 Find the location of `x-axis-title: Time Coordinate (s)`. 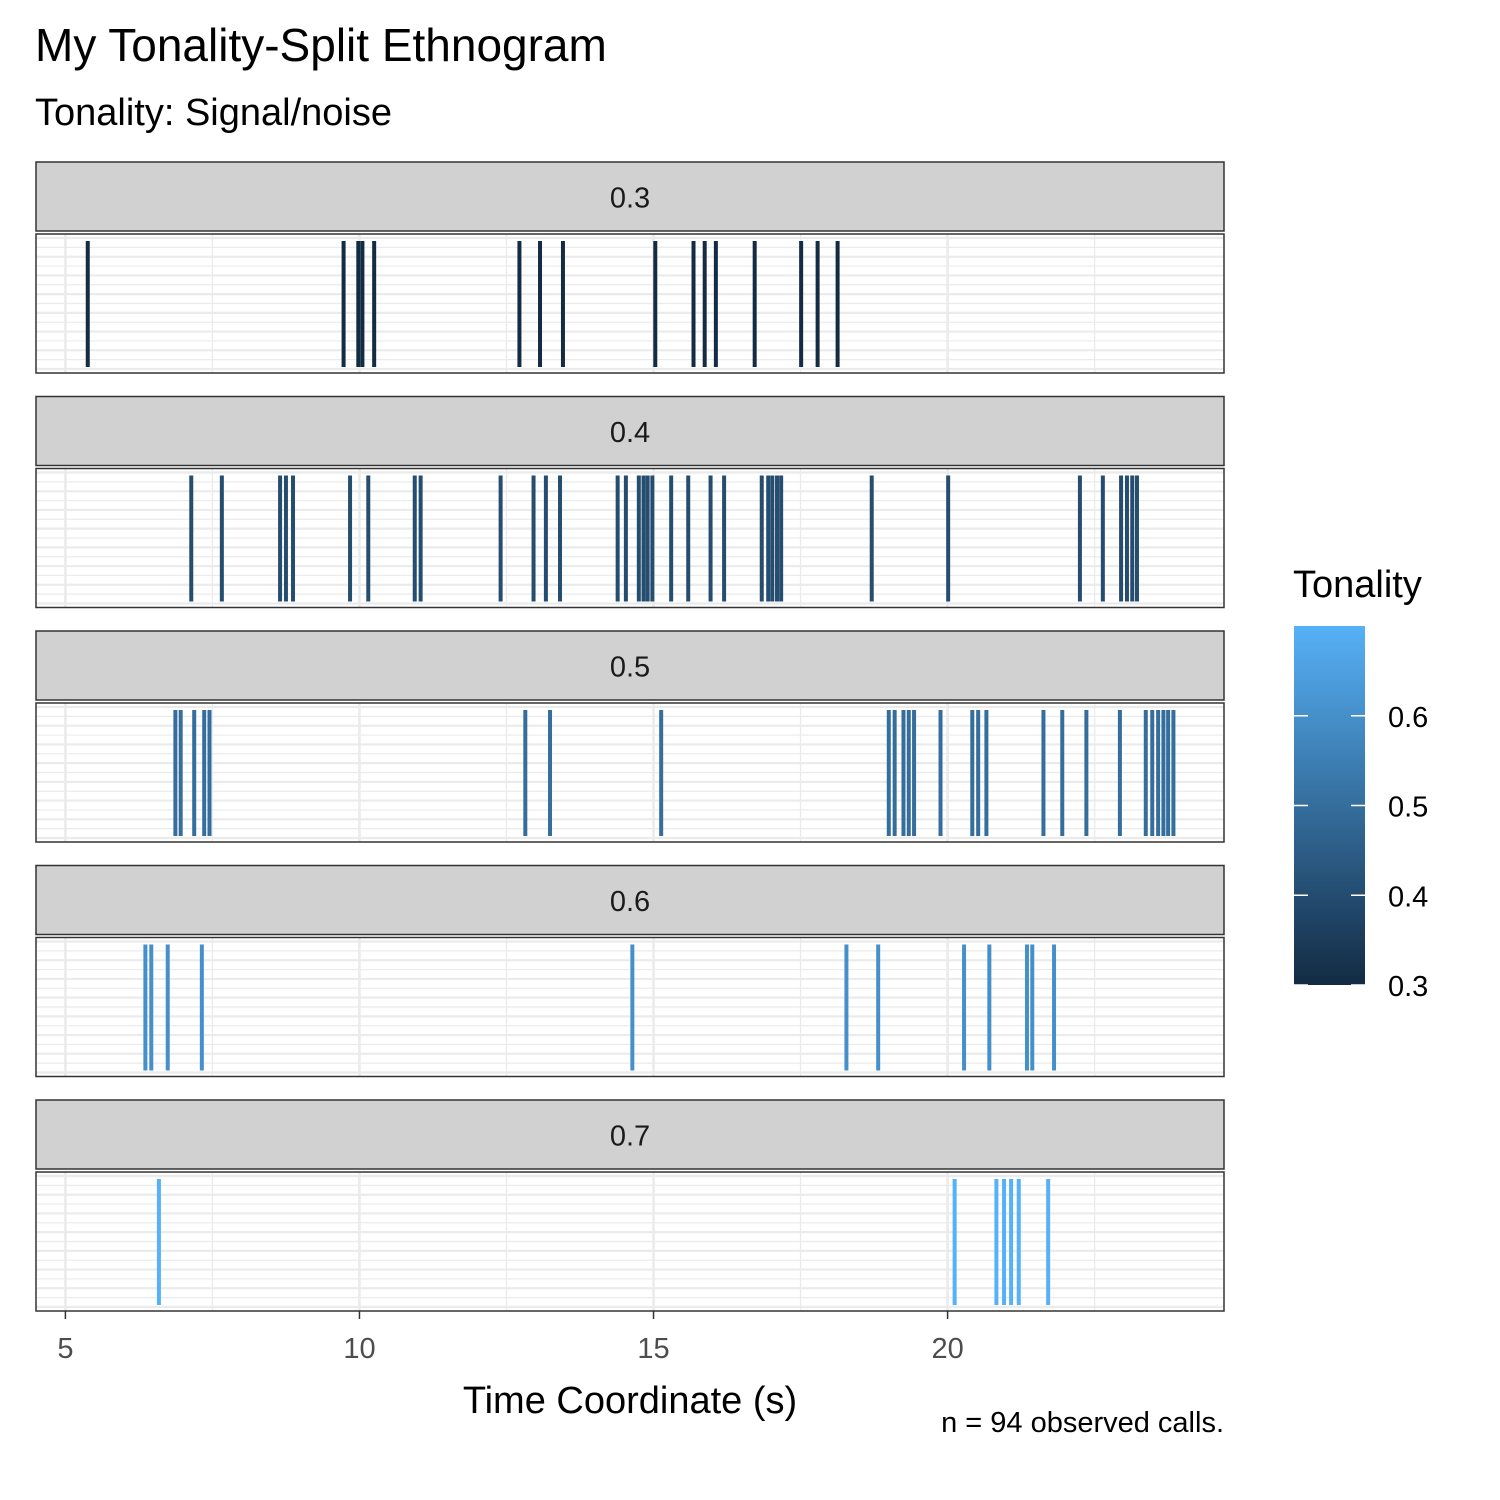

x-axis-title: Time Coordinate (s) is located at coordinates (630, 1401).